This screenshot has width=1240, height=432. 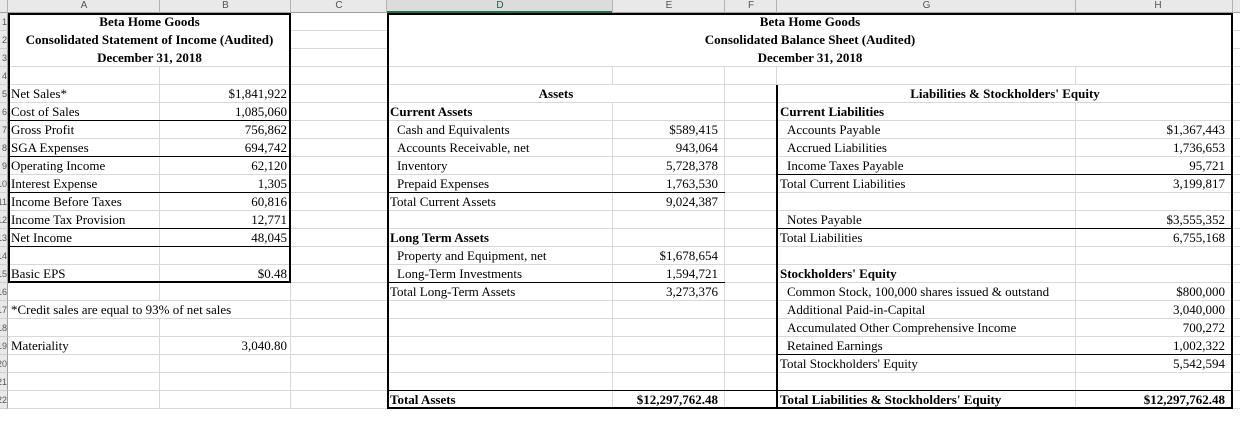 What do you see at coordinates (443, 183) in the screenshot?
I see `balance-sheet-assets-cell-label: Prepaid Expenses` at bounding box center [443, 183].